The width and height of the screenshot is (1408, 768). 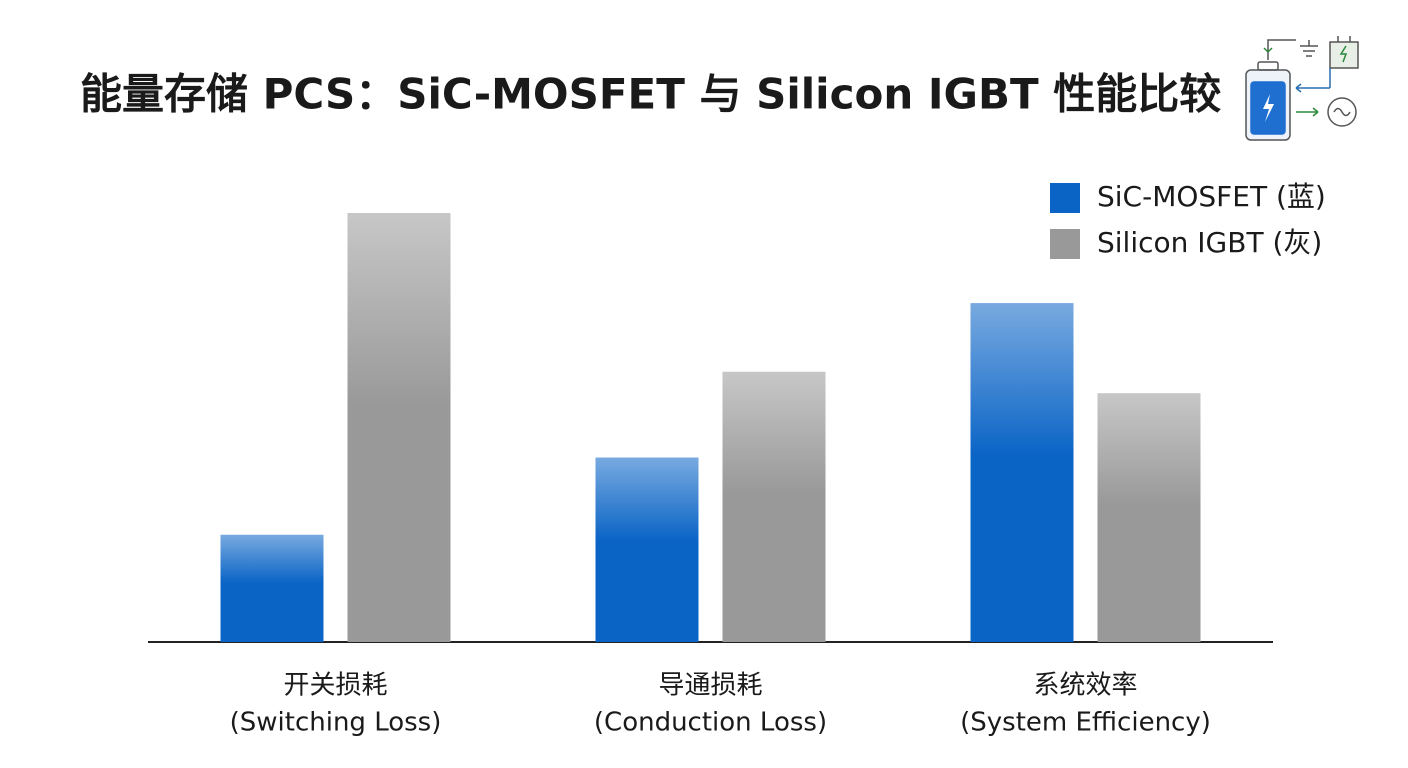 I want to click on x-tick-label: (System Efficiency), so click(x=1085, y=723).